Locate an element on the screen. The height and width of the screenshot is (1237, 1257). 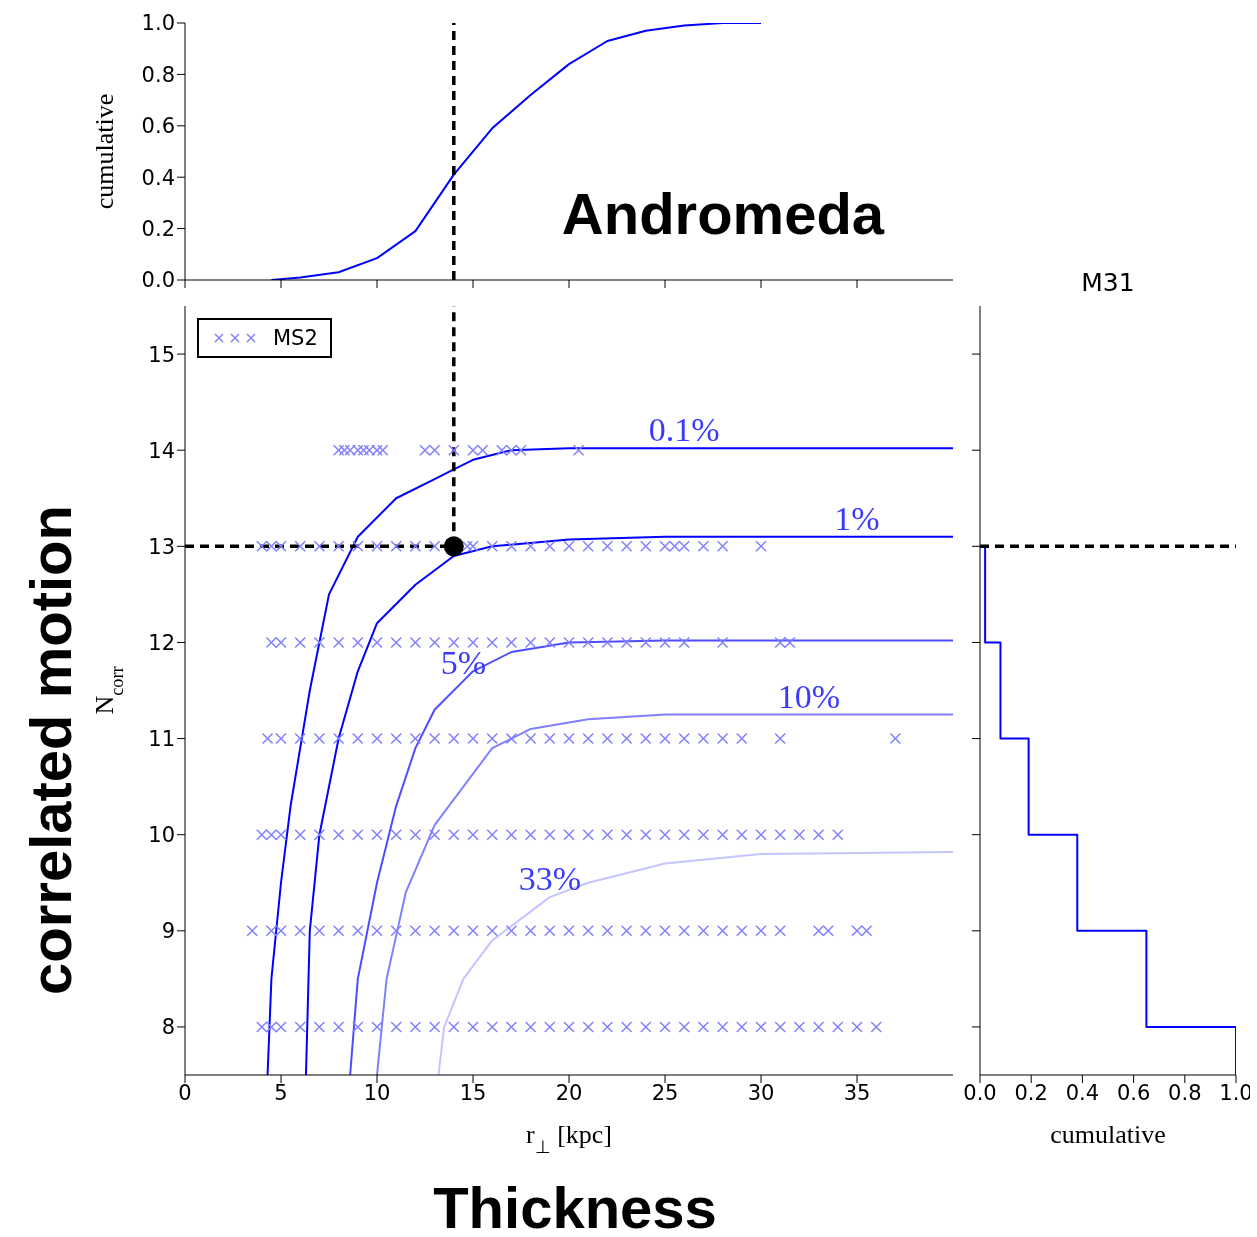
y-tick-label: 8 is located at coordinates (168, 1027).